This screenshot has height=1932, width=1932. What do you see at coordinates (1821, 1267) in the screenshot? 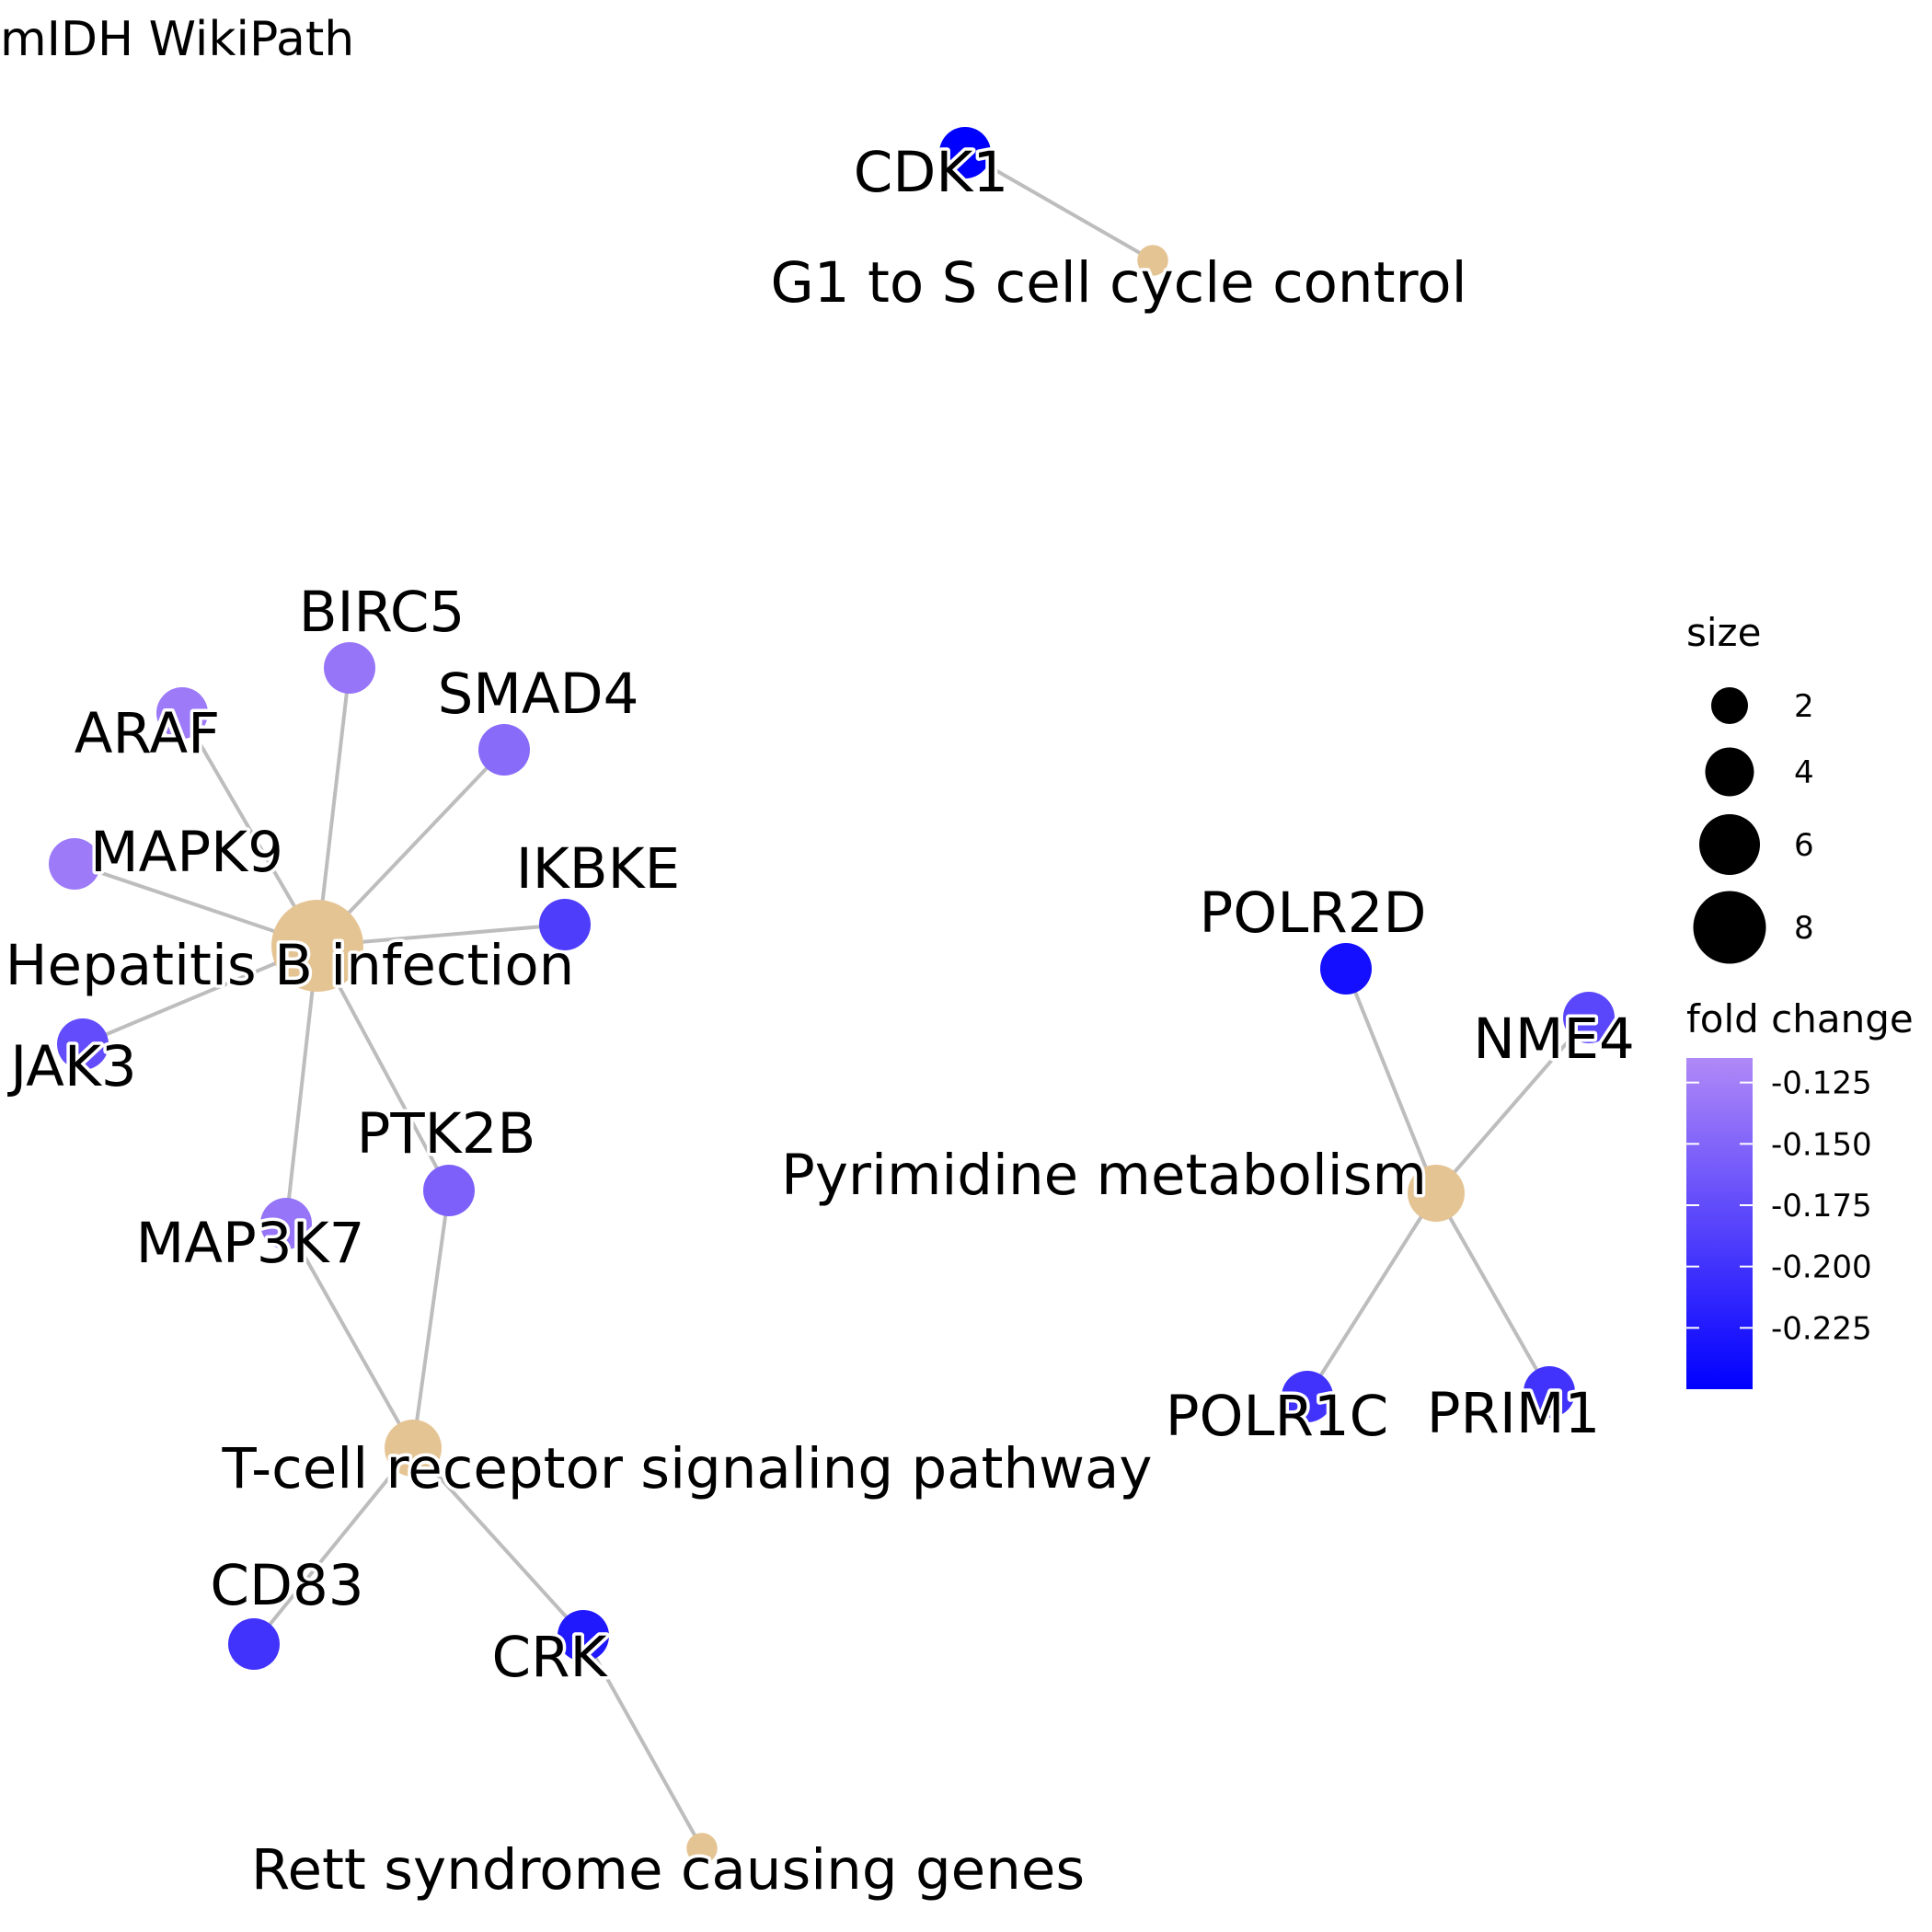
I see `colorbar-tick-label-3: -0.200` at bounding box center [1821, 1267].